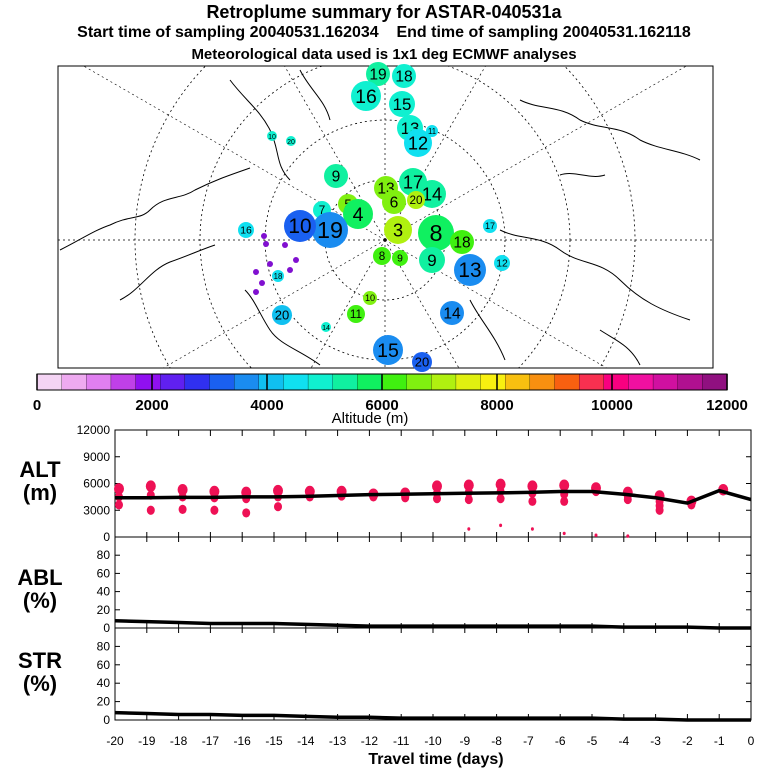 This screenshot has height=768, width=768. What do you see at coordinates (687, 741) in the screenshot?
I see `x-tick-label: -2` at bounding box center [687, 741].